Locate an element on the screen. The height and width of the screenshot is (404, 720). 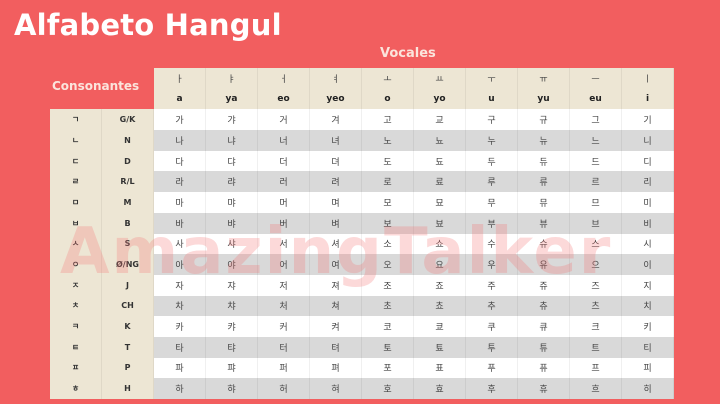
syllable-cell: 셔 is located at coordinates (336, 244).